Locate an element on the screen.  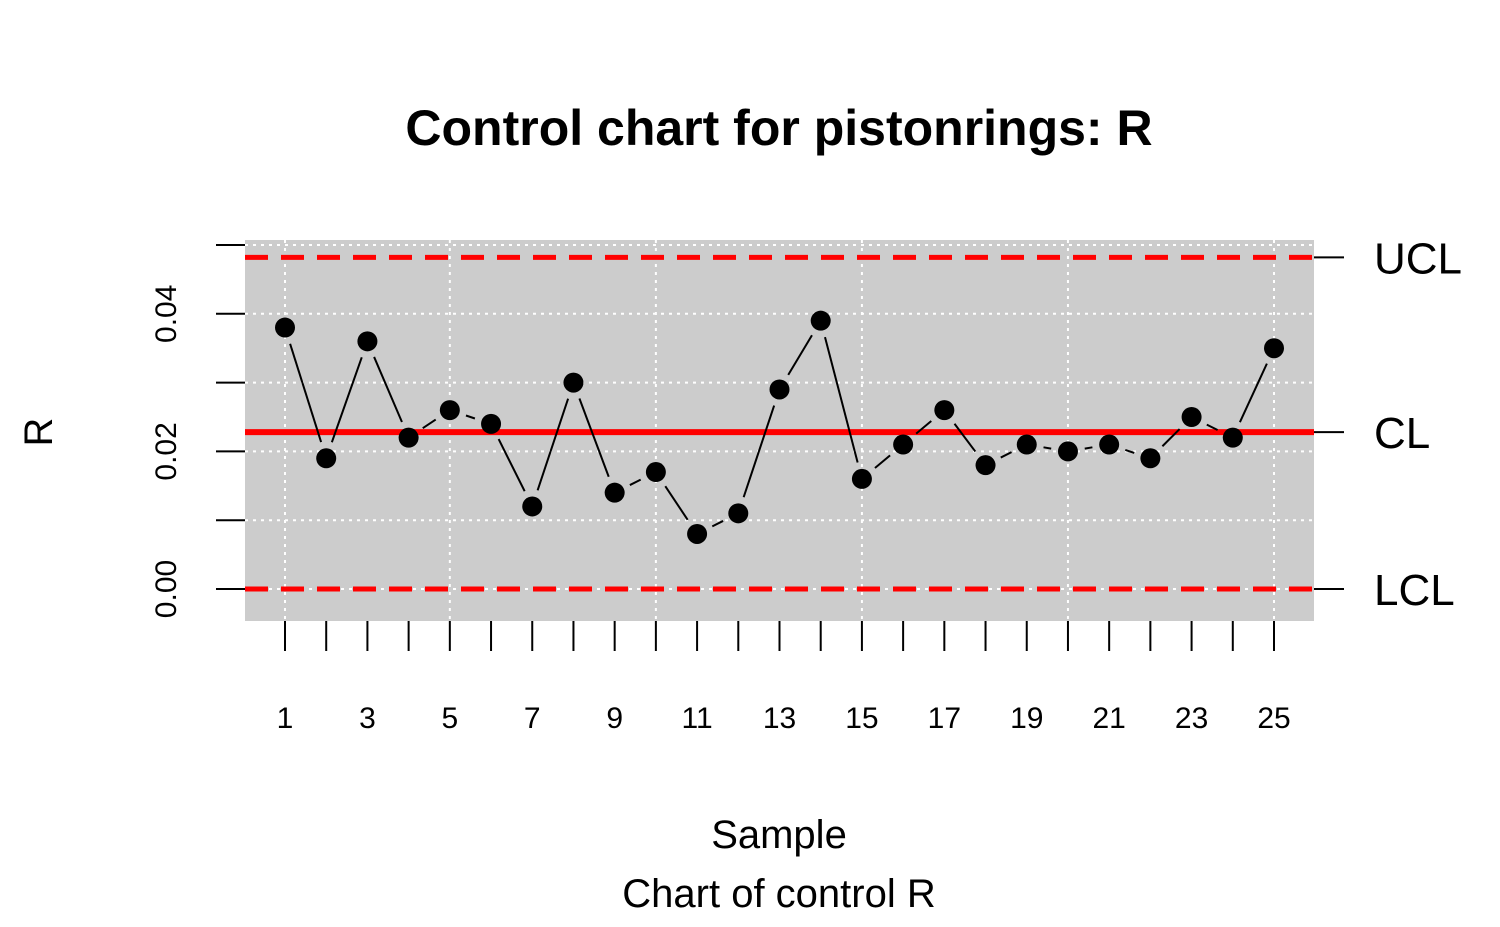
x-tick-label: 21 is located at coordinates (1108, 718).